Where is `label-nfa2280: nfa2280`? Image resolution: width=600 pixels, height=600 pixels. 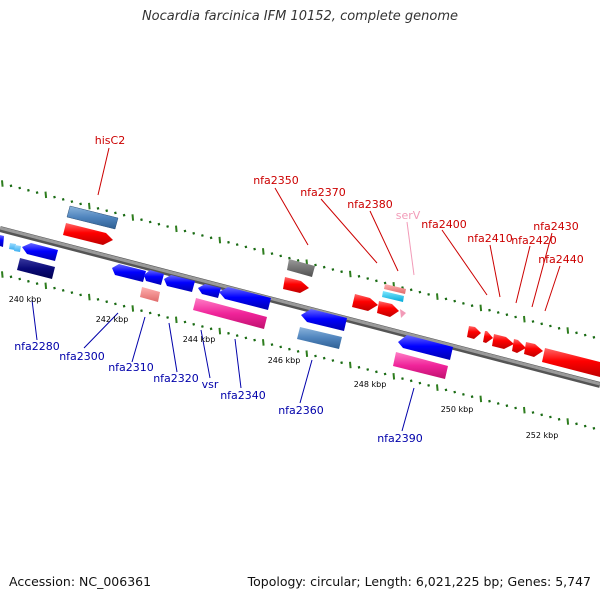 label-nfa2280: nfa2280 is located at coordinates (37, 346).